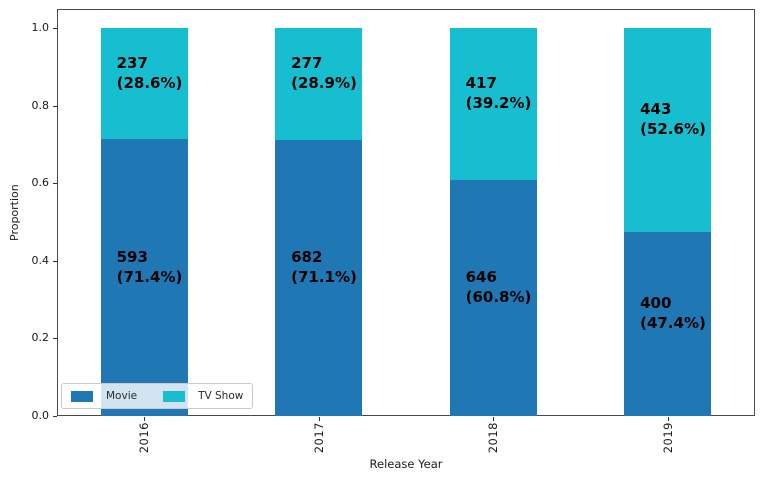 The width and height of the screenshot is (782, 482). What do you see at coordinates (40, 183) in the screenshot?
I see `y-tick-label: 0.6` at bounding box center [40, 183].